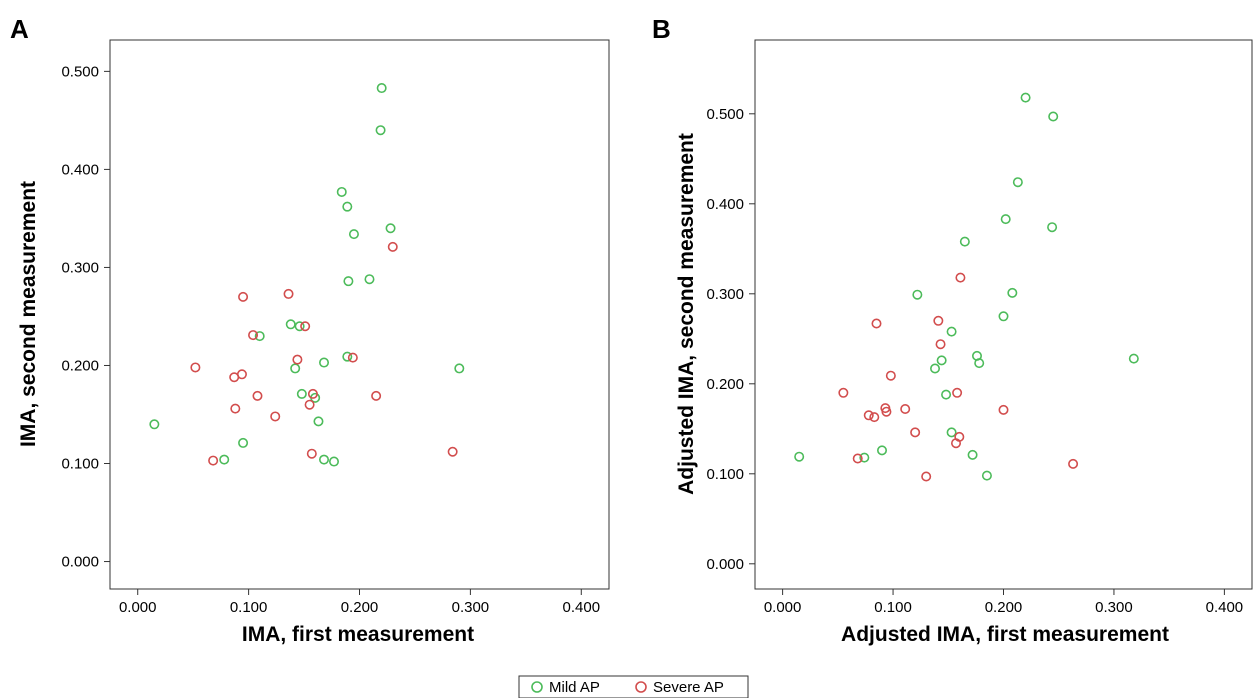 This screenshot has height=698, width=1256. I want to click on panel-a-y-tick-label: 0.000, so click(80, 562).